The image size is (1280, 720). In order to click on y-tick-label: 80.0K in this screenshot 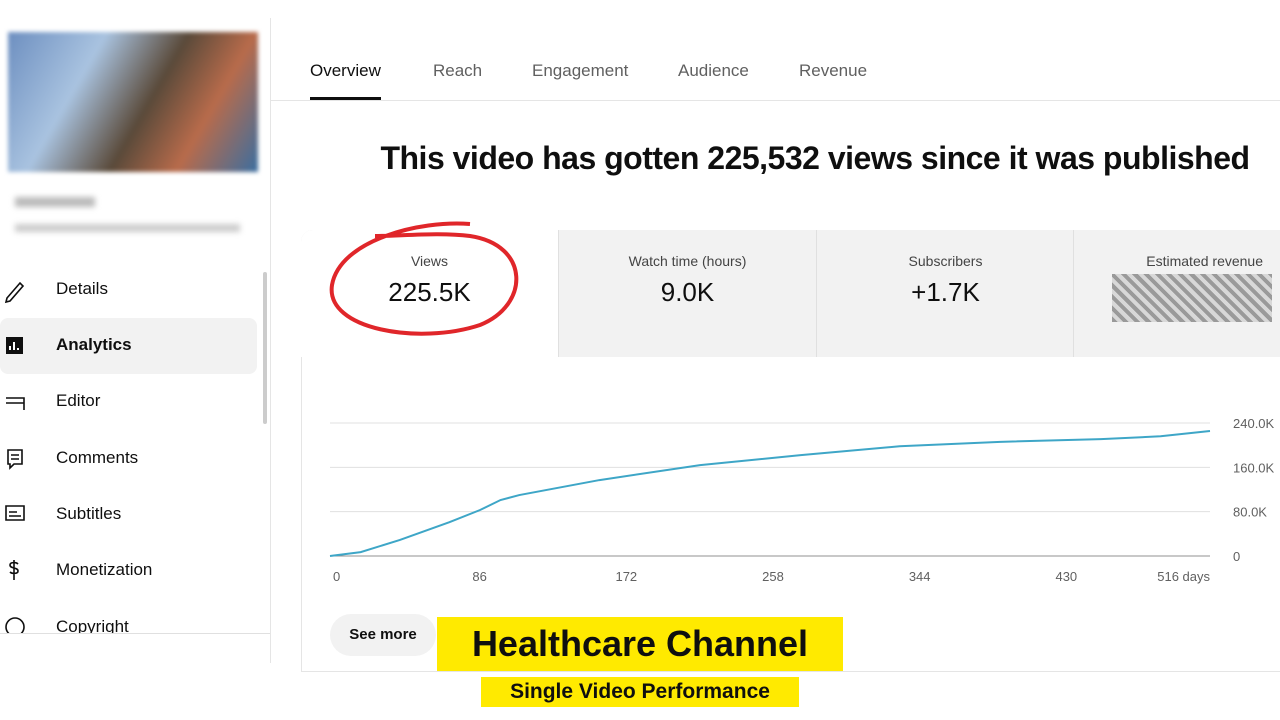, I will do `click(1250, 512)`.